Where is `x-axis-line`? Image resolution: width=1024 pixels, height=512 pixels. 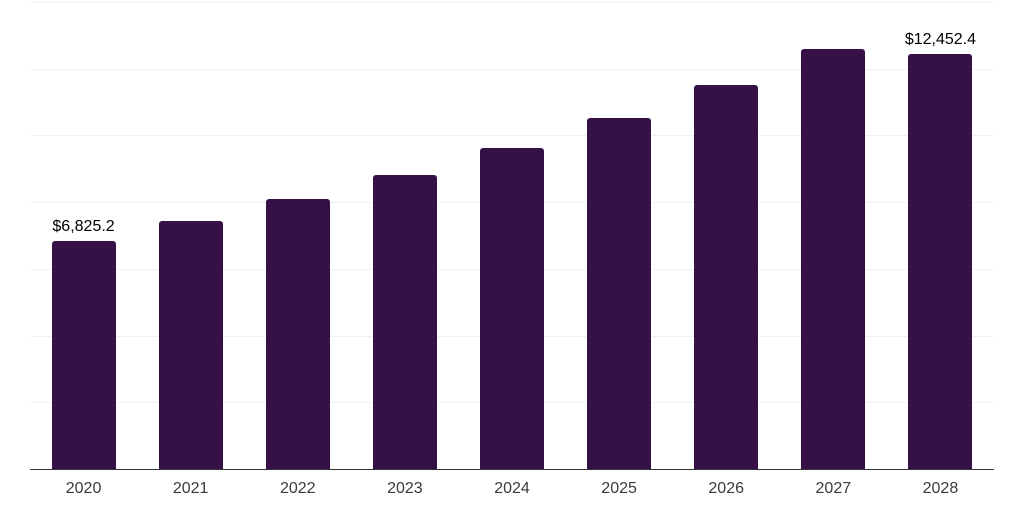
x-axis-line is located at coordinates (512, 469).